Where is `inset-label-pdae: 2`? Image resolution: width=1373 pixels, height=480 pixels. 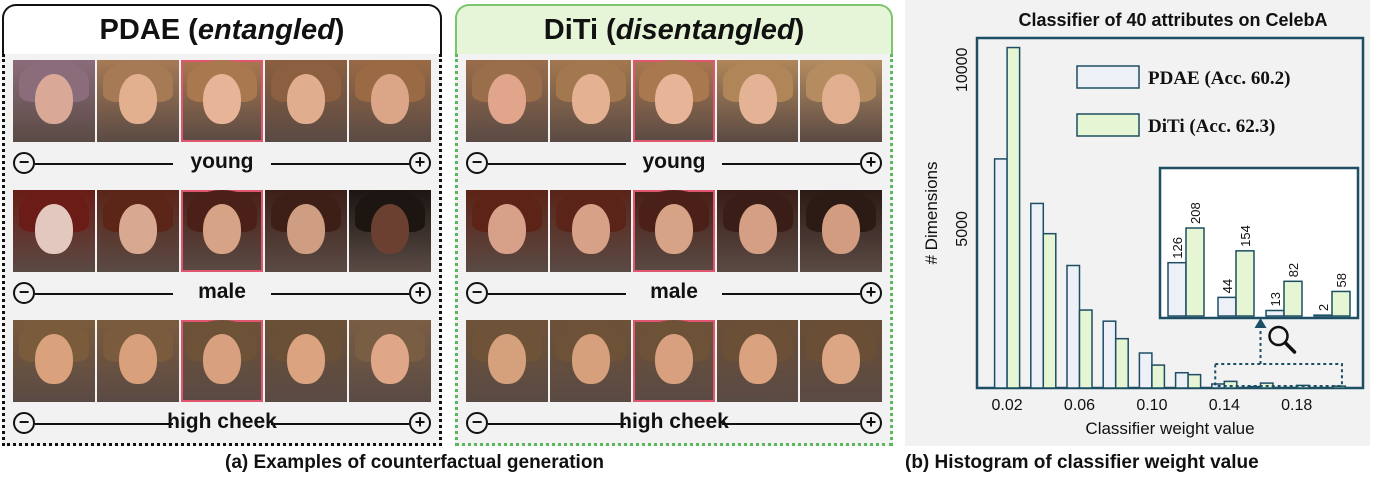 inset-label-pdae: 2 is located at coordinates (1323, 307).